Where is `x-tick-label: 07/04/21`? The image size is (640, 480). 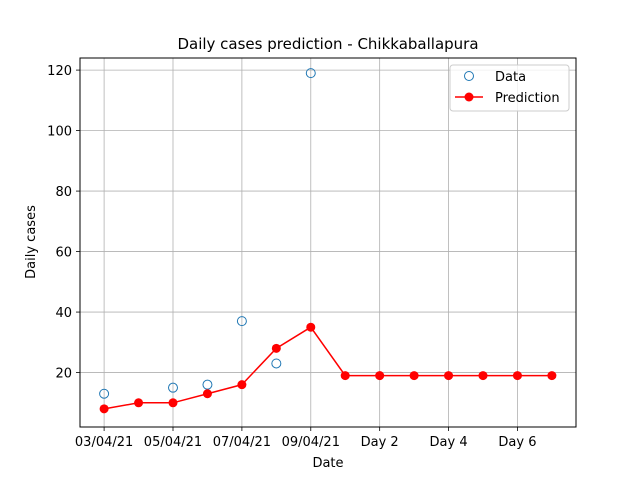 x-tick-label: 07/04/21 is located at coordinates (242, 442).